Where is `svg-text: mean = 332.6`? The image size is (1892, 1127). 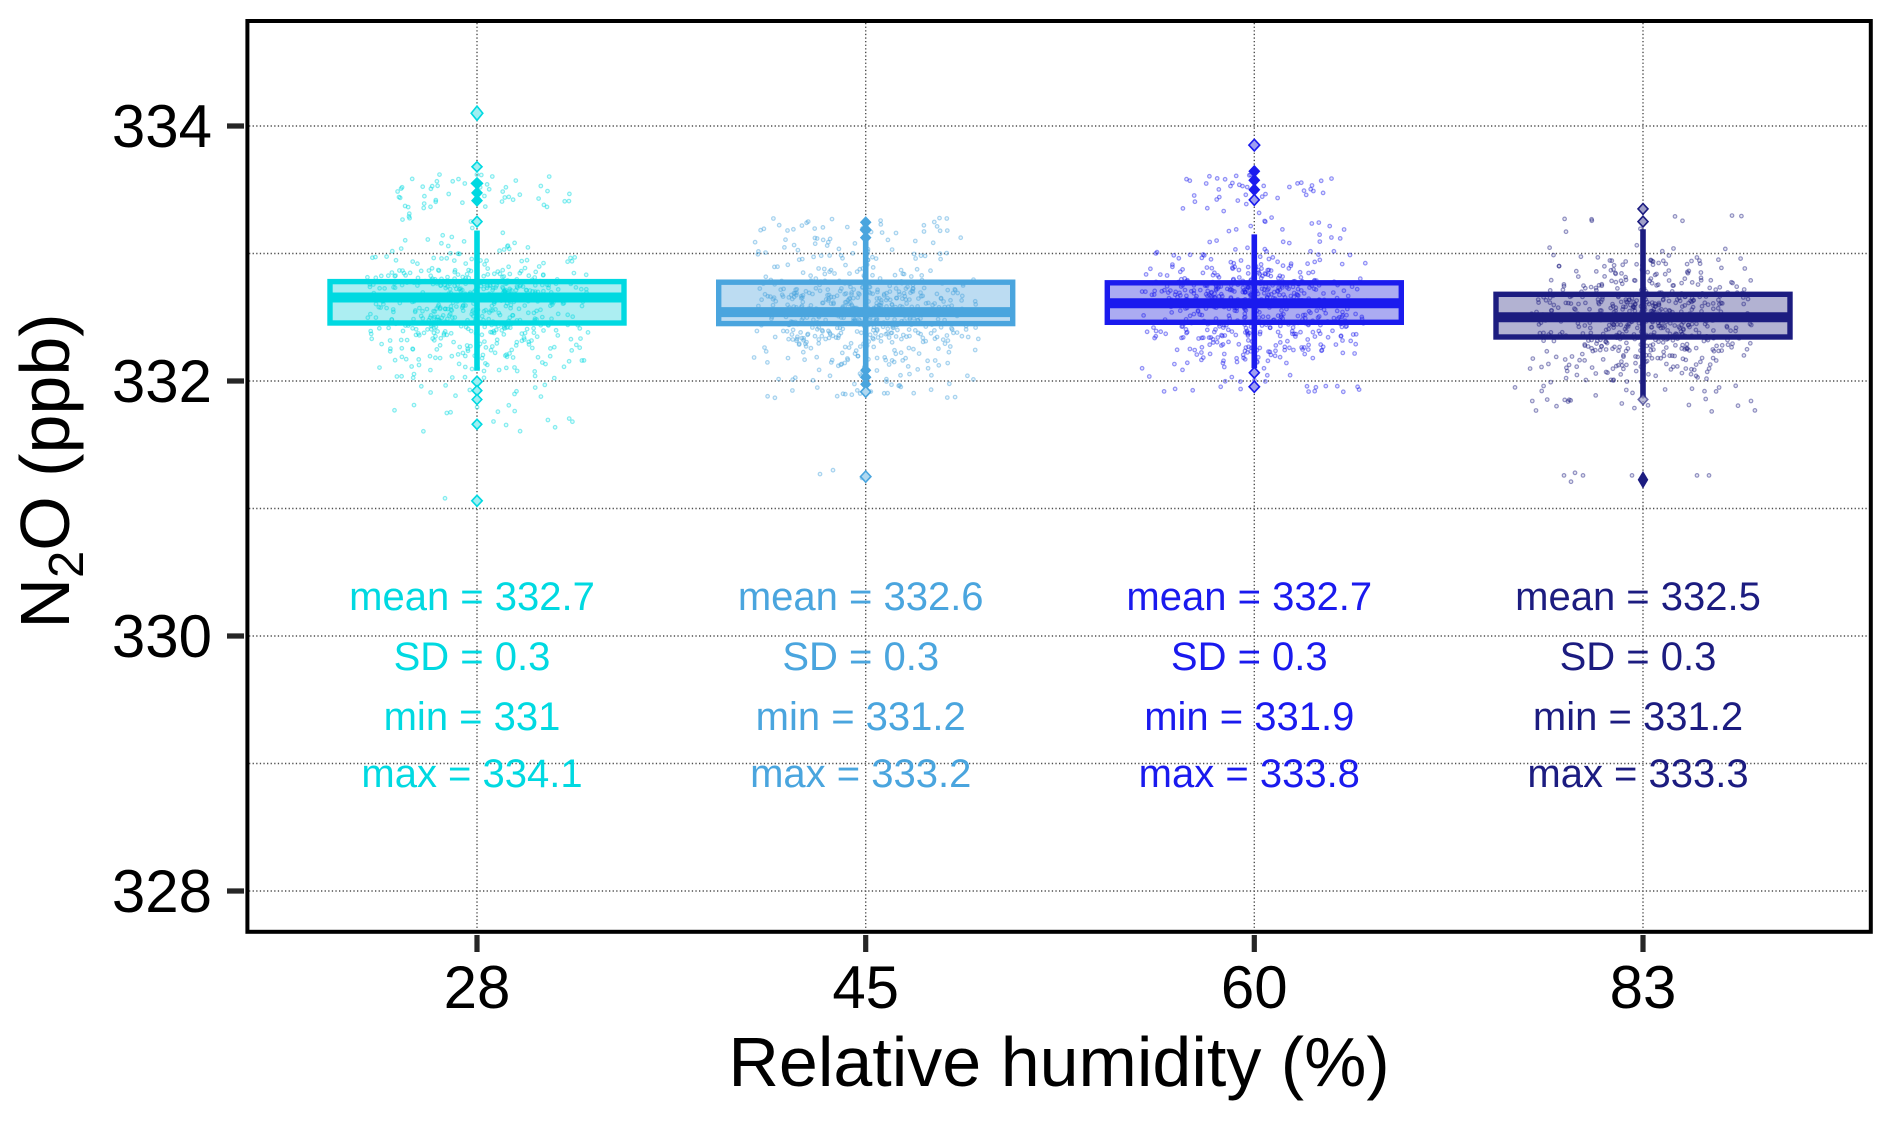 svg-text: mean = 332.6 is located at coordinates (861, 597).